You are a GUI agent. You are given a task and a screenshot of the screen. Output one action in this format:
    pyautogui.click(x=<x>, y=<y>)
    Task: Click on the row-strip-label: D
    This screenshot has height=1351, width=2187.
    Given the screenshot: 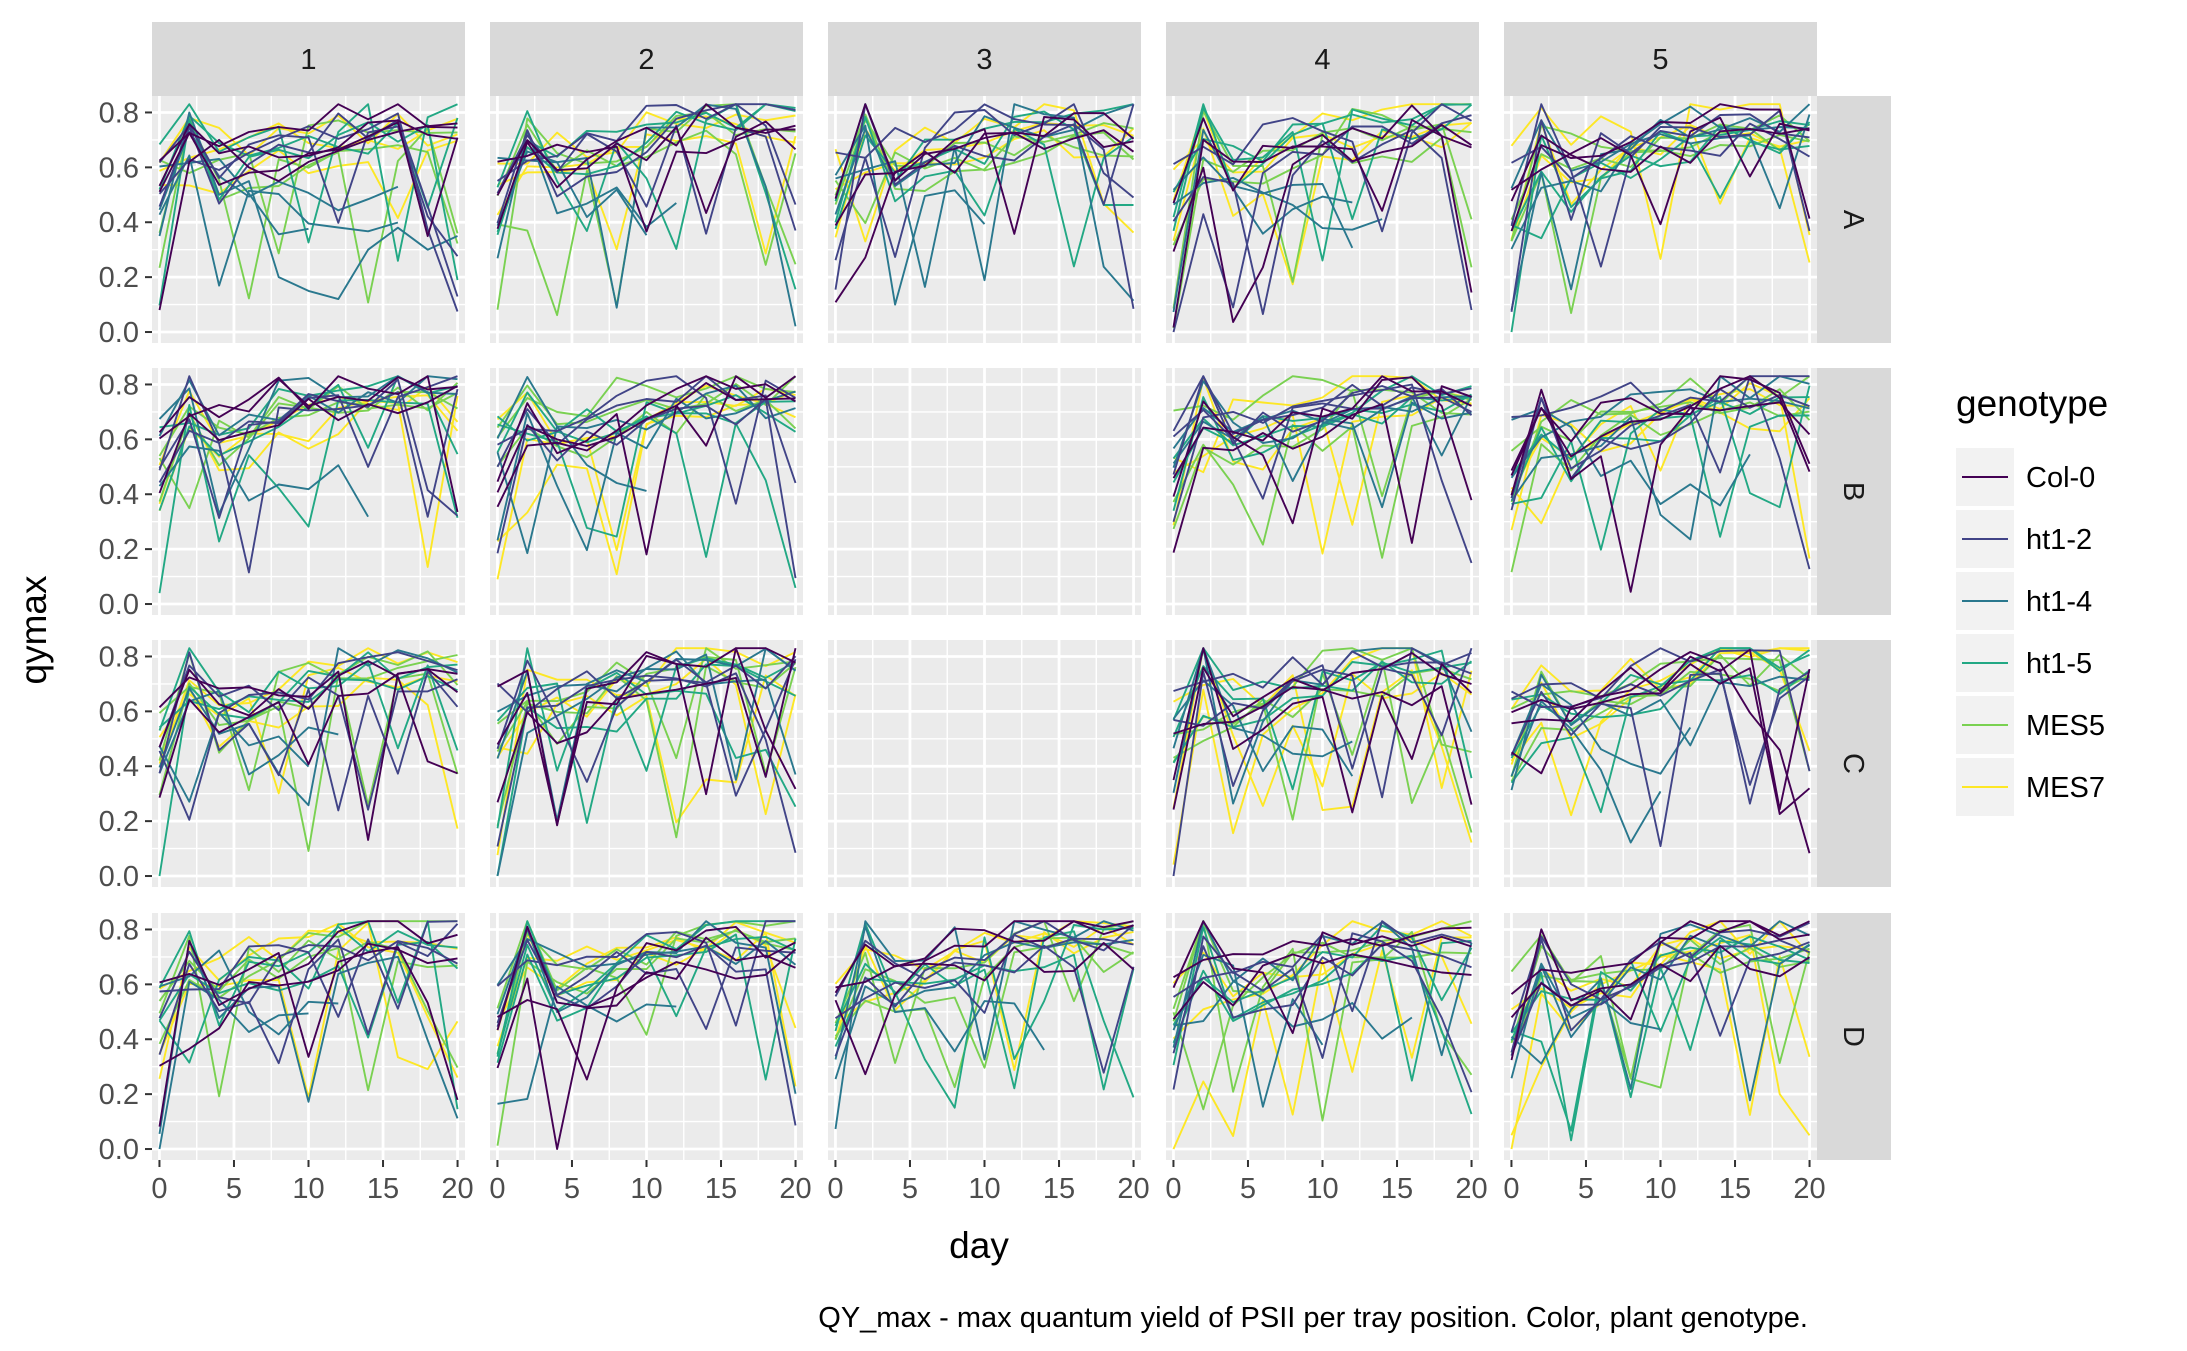 What is the action you would take?
    pyautogui.click(x=1853, y=1036)
    